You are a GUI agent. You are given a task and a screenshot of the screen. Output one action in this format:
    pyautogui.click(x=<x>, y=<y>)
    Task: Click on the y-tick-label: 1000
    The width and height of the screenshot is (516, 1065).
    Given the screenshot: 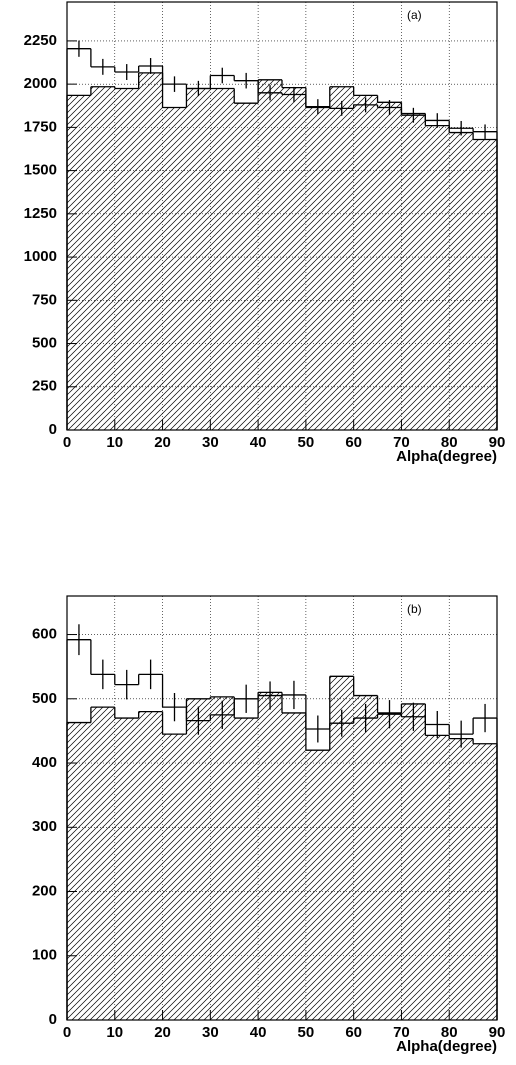 What is the action you would take?
    pyautogui.click(x=40, y=256)
    